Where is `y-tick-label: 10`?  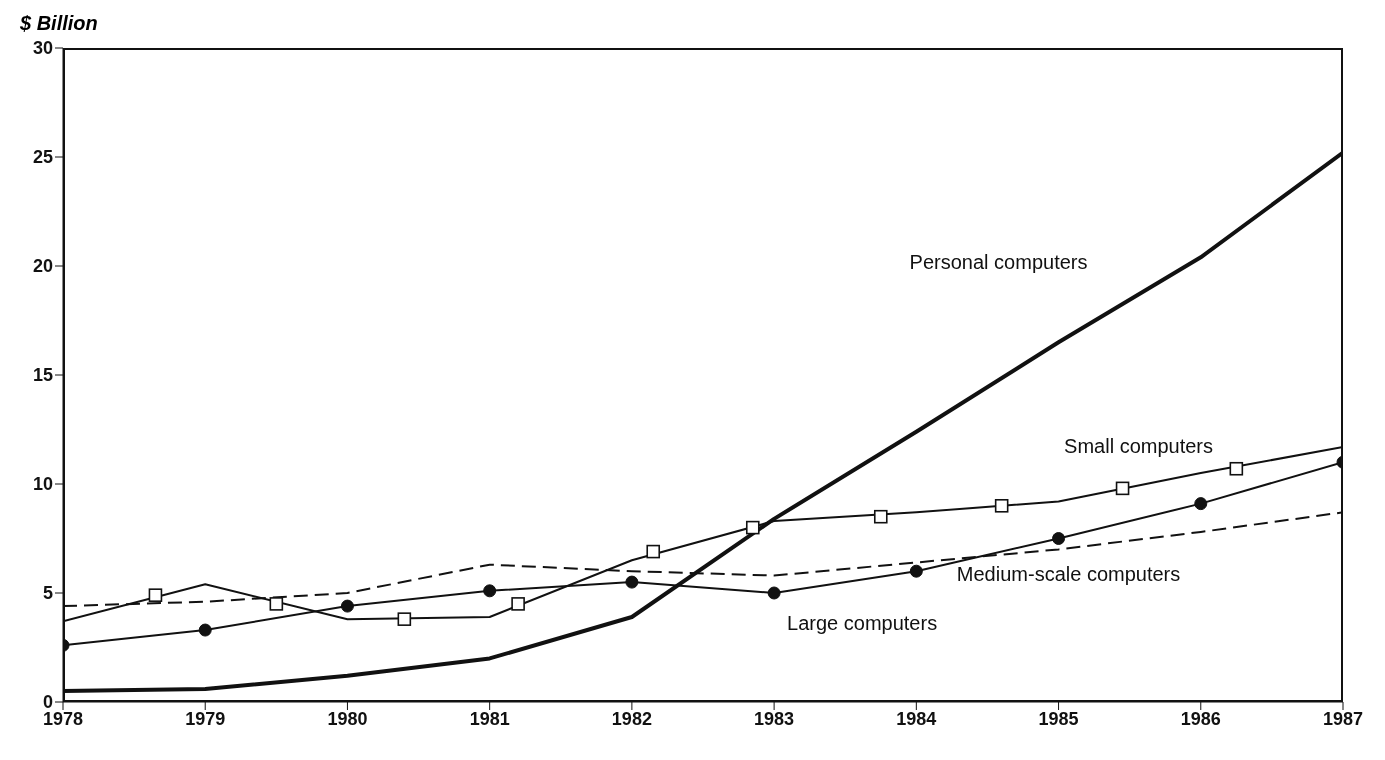
y-tick-label: 10 is located at coordinates (42, 484).